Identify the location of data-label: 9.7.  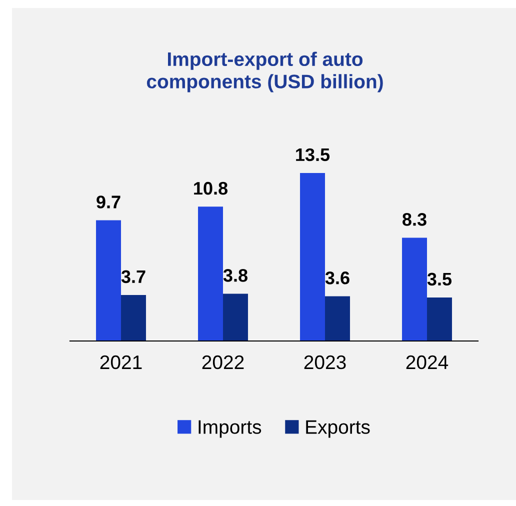
(108, 202).